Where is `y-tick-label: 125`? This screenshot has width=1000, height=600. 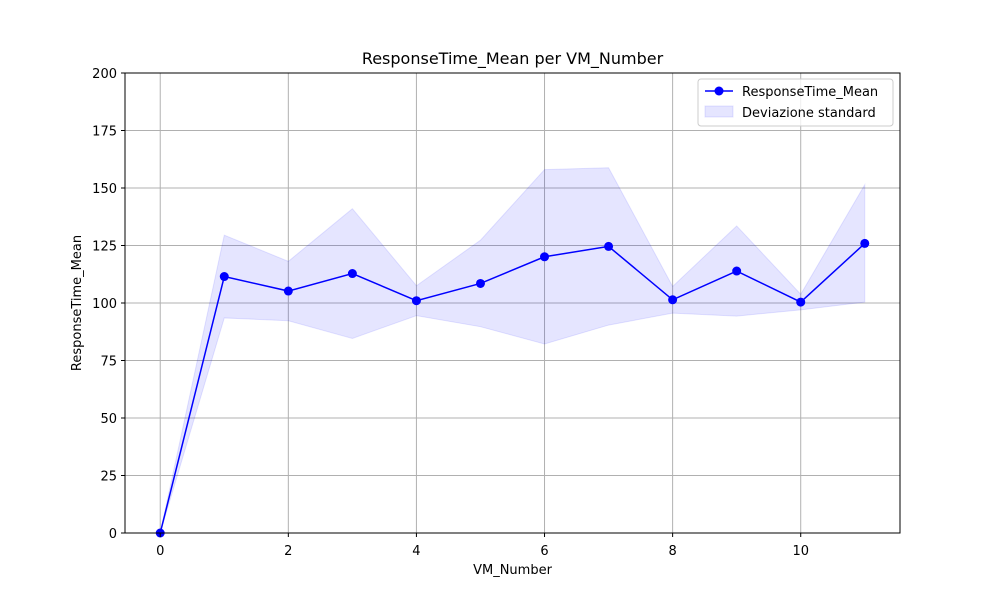
y-tick-label: 125 is located at coordinates (104, 247).